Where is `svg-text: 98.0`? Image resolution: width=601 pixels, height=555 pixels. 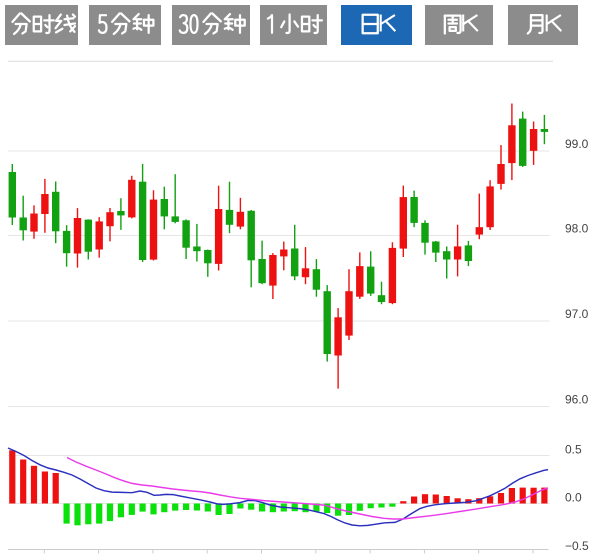
svg-text: 98.0 is located at coordinates (577, 229).